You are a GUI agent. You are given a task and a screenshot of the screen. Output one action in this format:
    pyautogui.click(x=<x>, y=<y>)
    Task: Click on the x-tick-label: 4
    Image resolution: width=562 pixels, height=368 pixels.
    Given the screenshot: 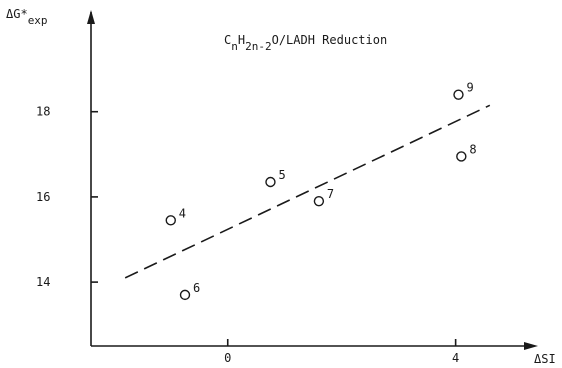 What is the action you would take?
    pyautogui.click(x=455, y=358)
    